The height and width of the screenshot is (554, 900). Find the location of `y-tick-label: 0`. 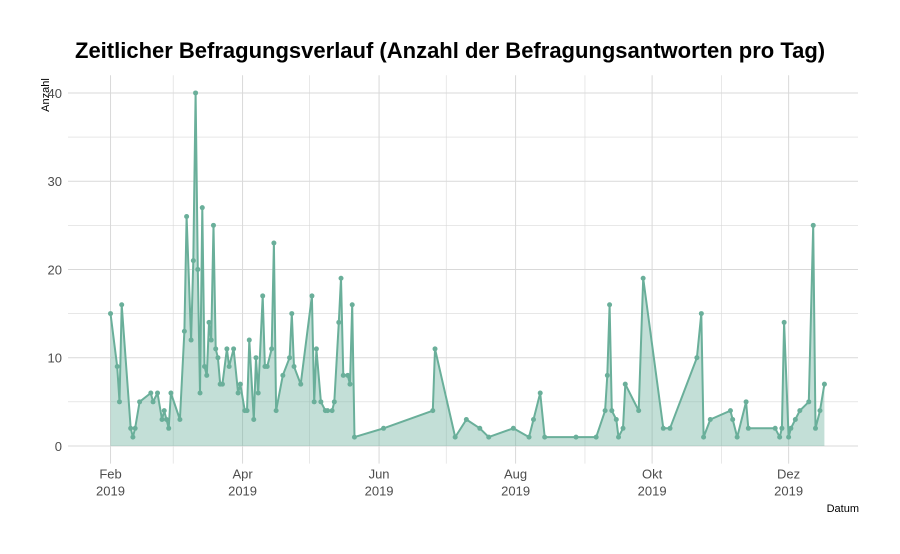

y-tick-label: 0 is located at coordinates (58, 446).